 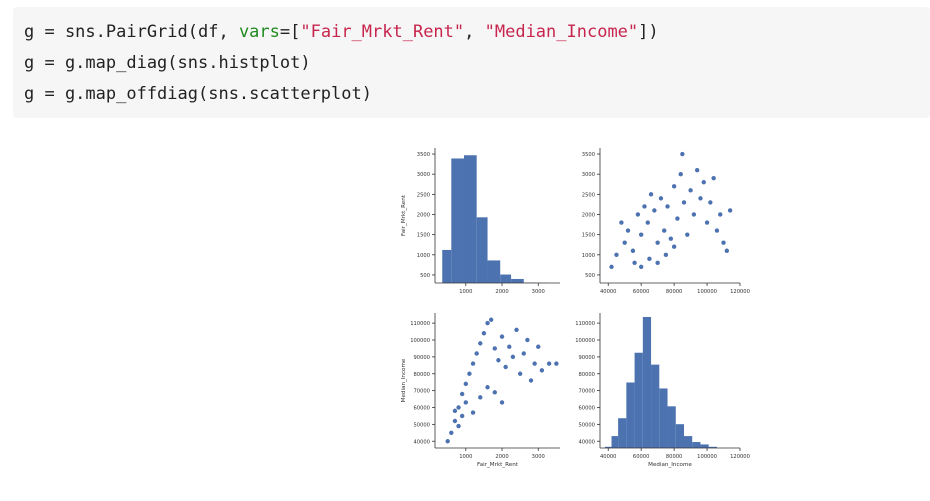 I want to click on y-tick-label: 80000, so click(x=421, y=375).